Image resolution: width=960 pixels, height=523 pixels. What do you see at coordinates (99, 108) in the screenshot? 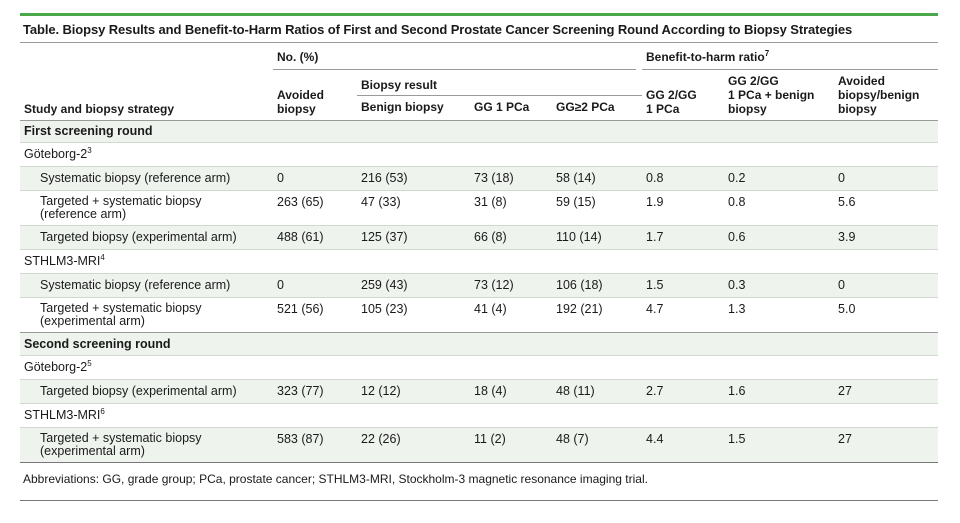
I see `header-study: Study and biopsy strategy` at bounding box center [99, 108].